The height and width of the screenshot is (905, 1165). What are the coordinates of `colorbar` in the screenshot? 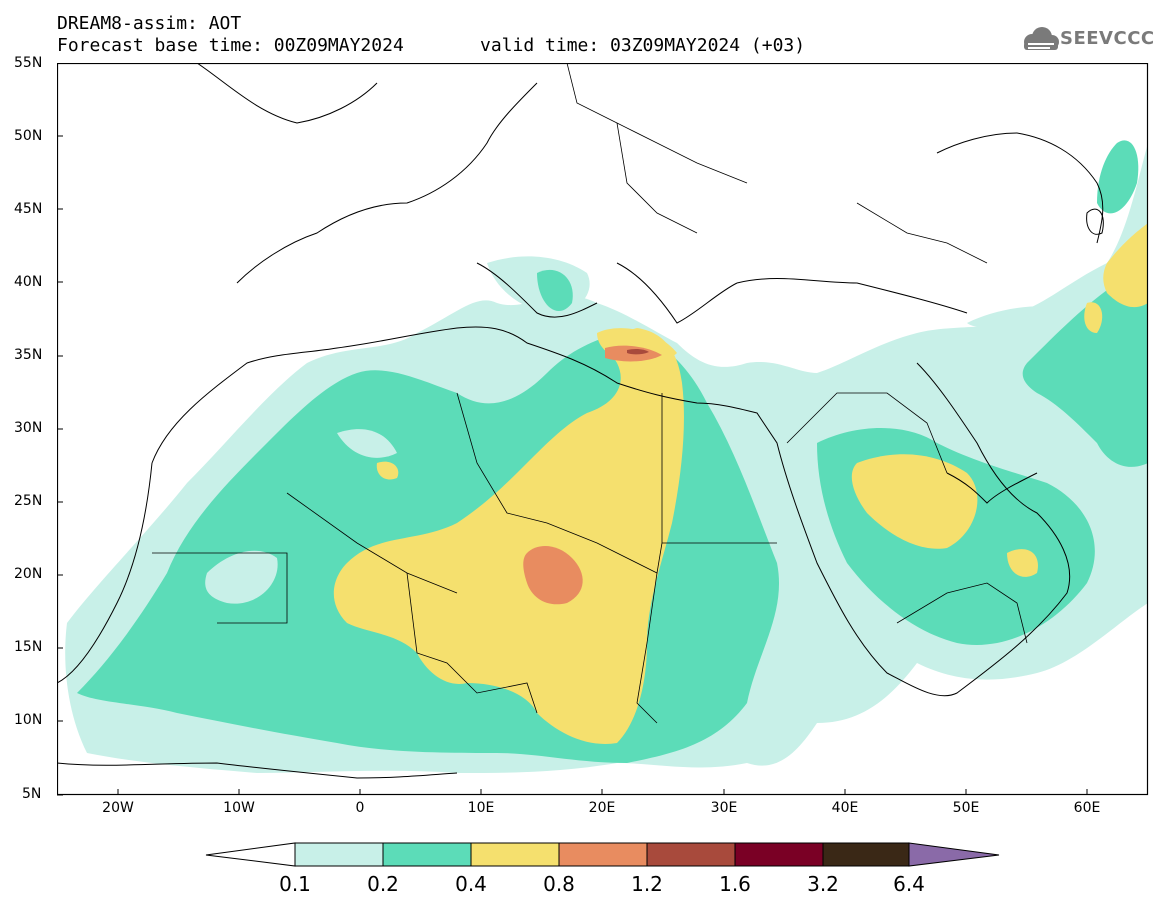 It's located at (602, 854).